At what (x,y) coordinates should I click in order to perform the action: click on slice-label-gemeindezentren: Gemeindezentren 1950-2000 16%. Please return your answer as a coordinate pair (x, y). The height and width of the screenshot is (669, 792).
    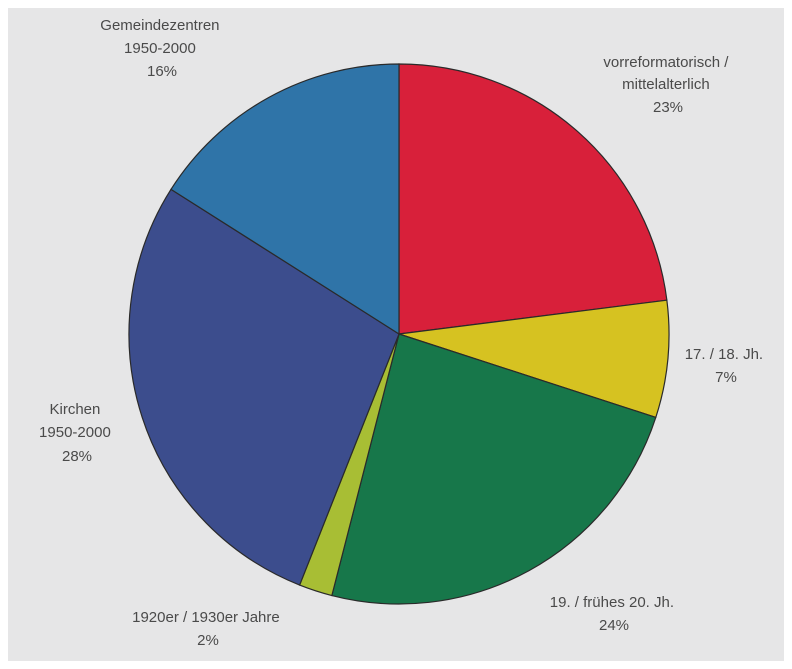
    Looking at the image, I should click on (161, 48).